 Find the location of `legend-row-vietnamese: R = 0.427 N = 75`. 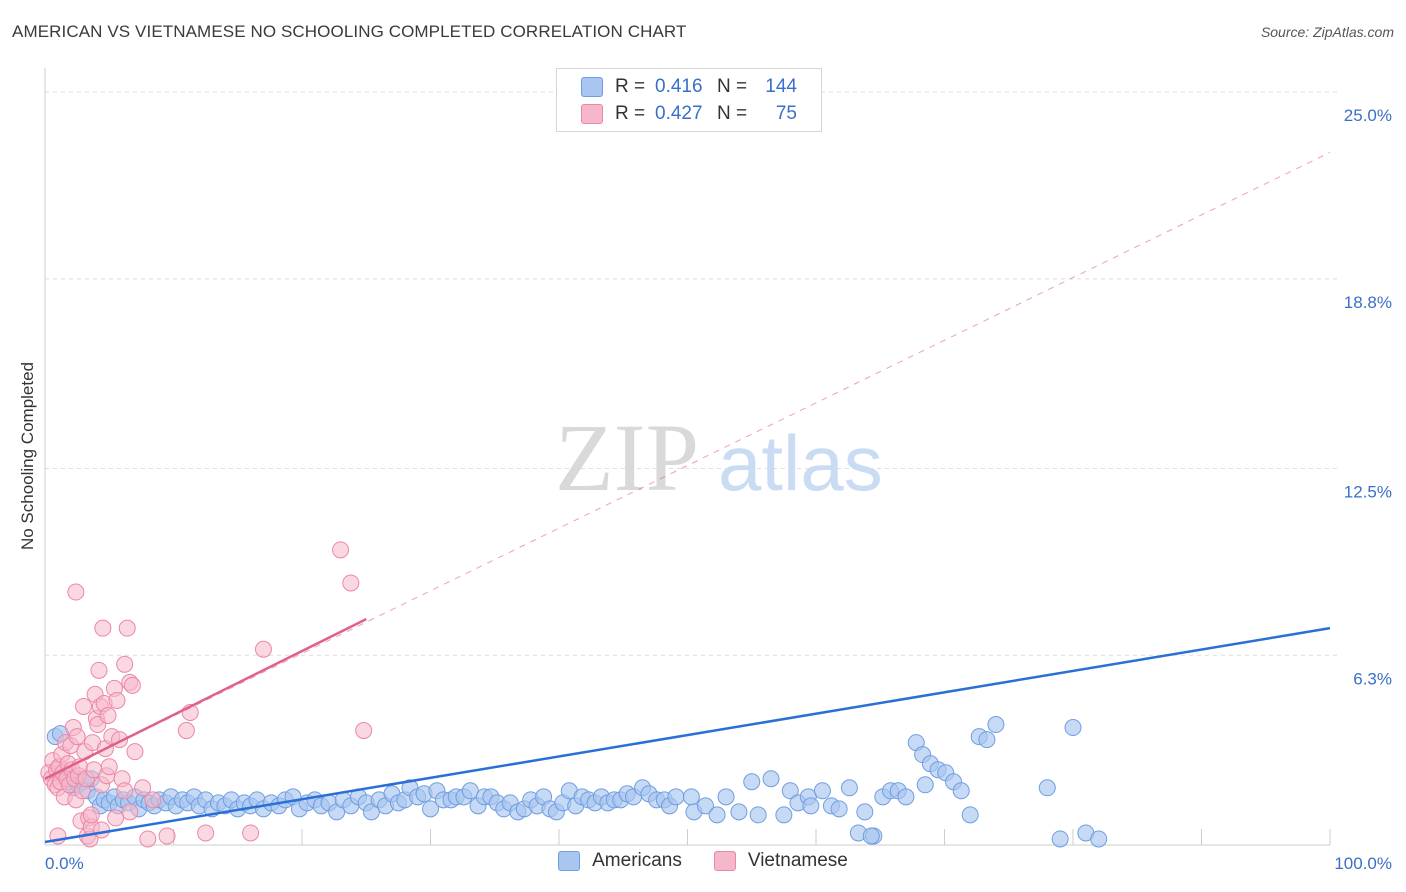

legend-row-vietnamese: R = 0.427 N = 75 is located at coordinates (689, 114).